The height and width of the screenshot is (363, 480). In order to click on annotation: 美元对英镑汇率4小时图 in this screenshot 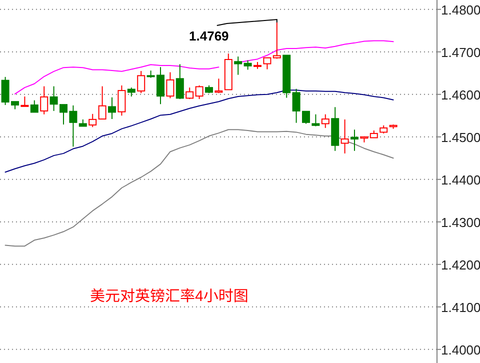, I will do `click(169, 296)`.